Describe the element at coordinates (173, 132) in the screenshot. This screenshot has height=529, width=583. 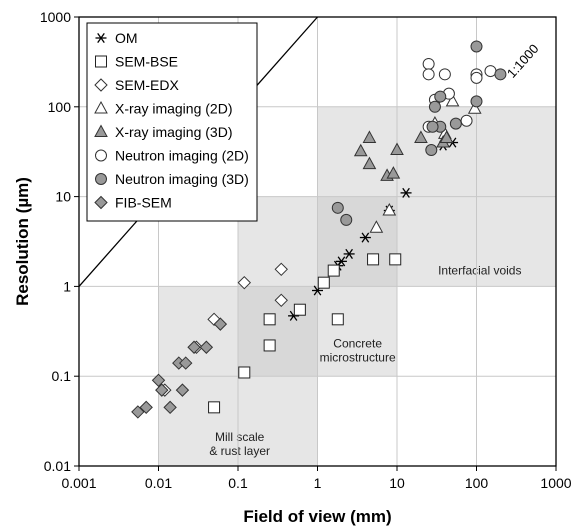
I see `legend-label-x-ray-imaging-3d: X-ray imaging (3D)` at that location.